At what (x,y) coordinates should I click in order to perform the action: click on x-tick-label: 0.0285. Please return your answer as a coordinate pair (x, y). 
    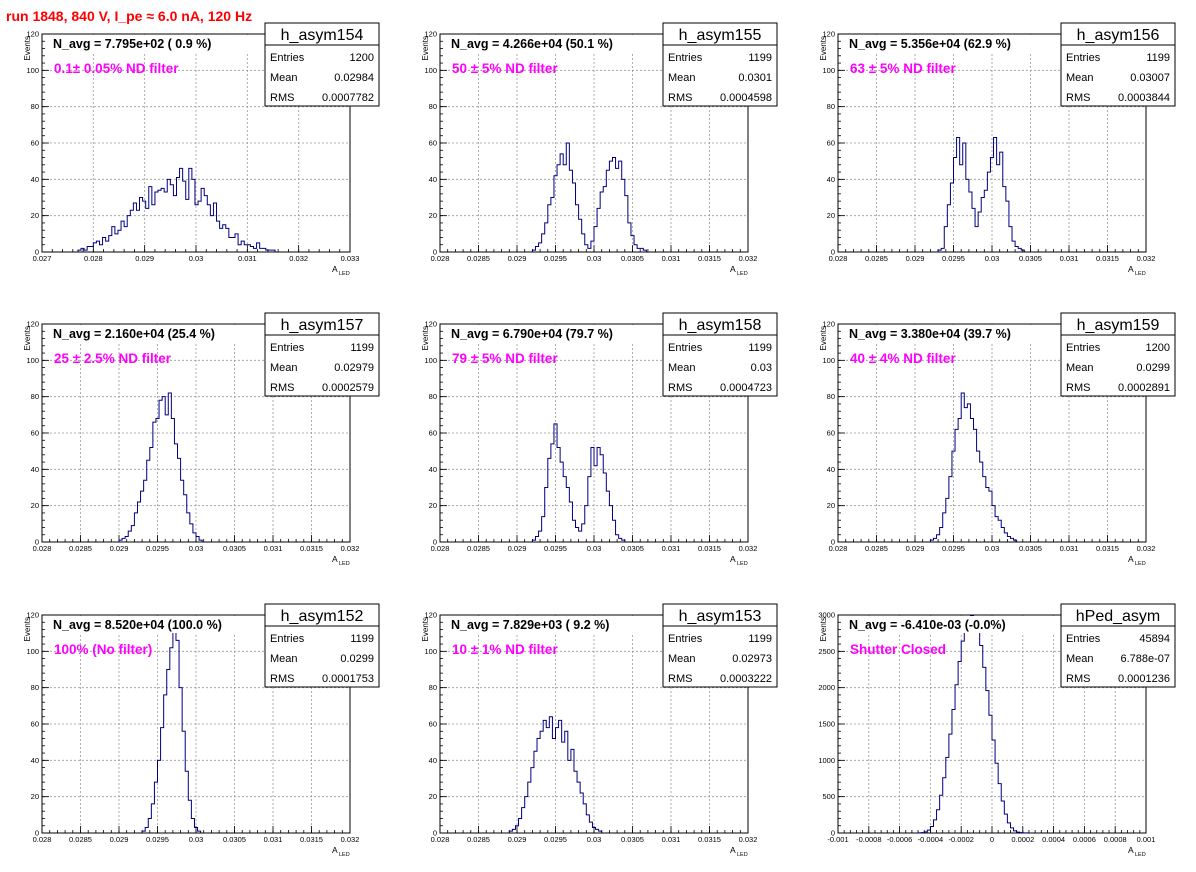
    Looking at the image, I should click on (478, 548).